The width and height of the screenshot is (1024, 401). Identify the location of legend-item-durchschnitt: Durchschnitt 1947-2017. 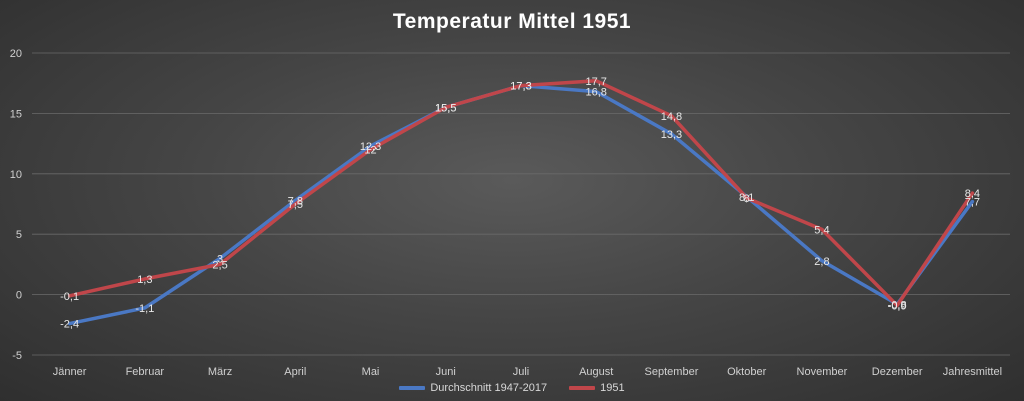
(473, 388).